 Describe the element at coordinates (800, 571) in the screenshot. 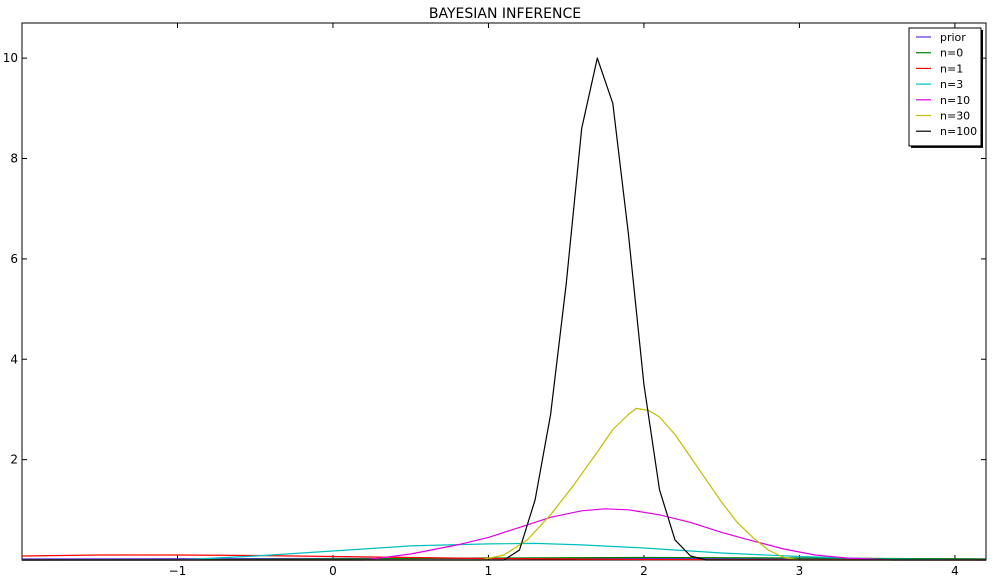

I see `x-tick-label: 3` at that location.